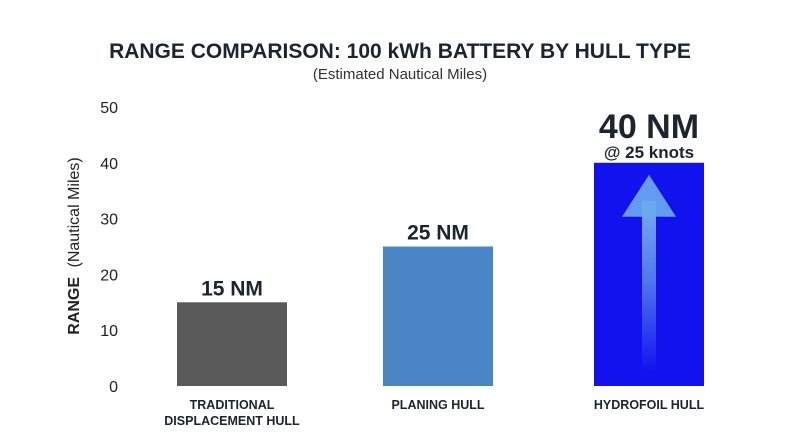  Describe the element at coordinates (437, 405) in the screenshot. I see `category-label: PLANING HULL` at that location.